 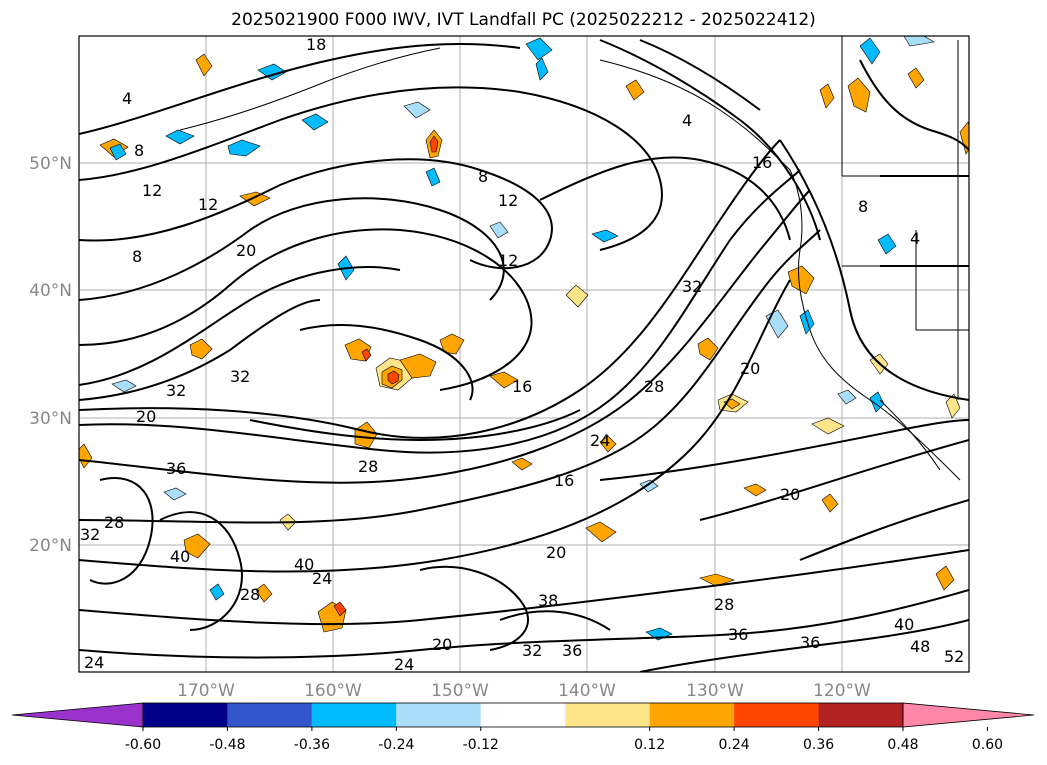 What do you see at coordinates (524, 691) in the screenshot?
I see `longitude-labels: 170°W 160°W 150°W 140°W 130°W 120°W` at bounding box center [524, 691].